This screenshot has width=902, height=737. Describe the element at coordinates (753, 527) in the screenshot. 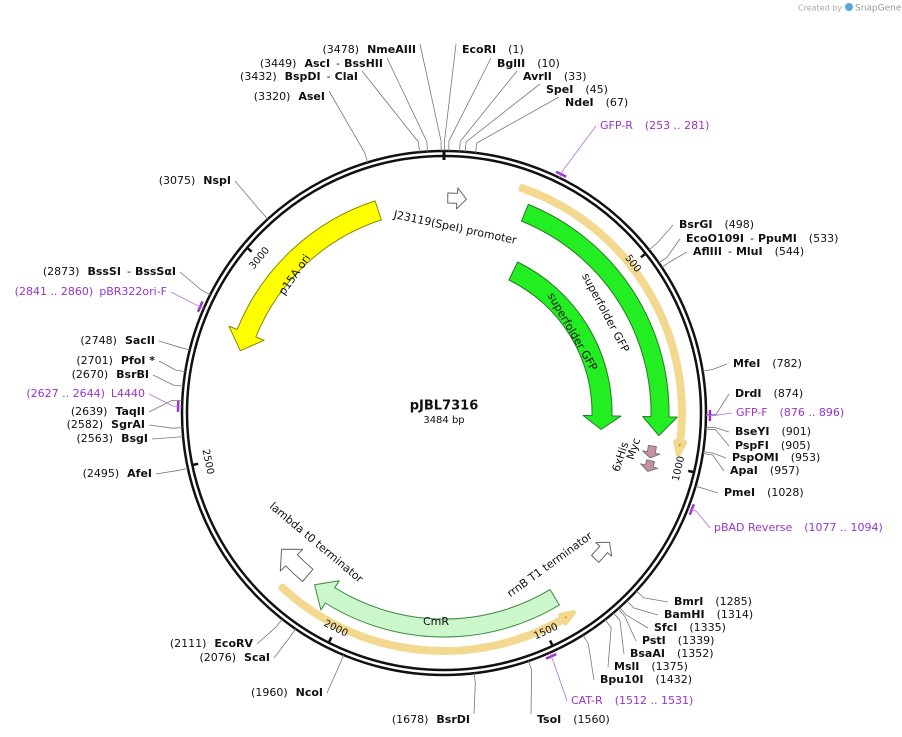

I see `label-part: pBAD Reverse` at that location.